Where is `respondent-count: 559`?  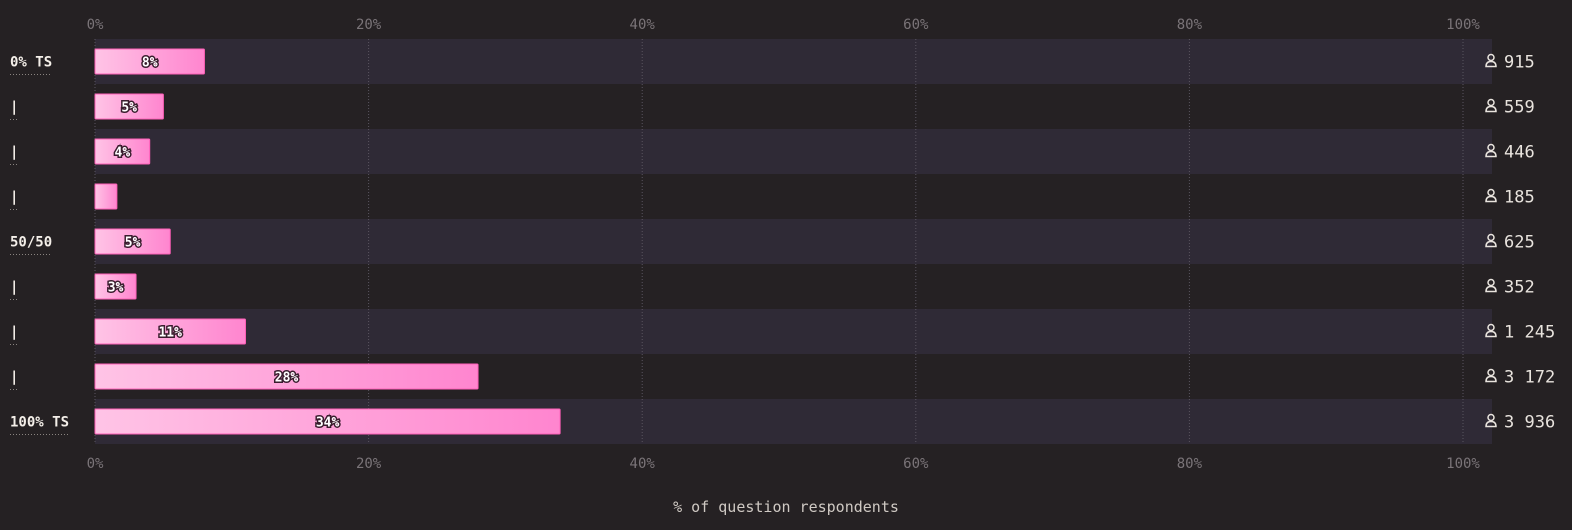 respondent-count: 559 is located at coordinates (1519, 108).